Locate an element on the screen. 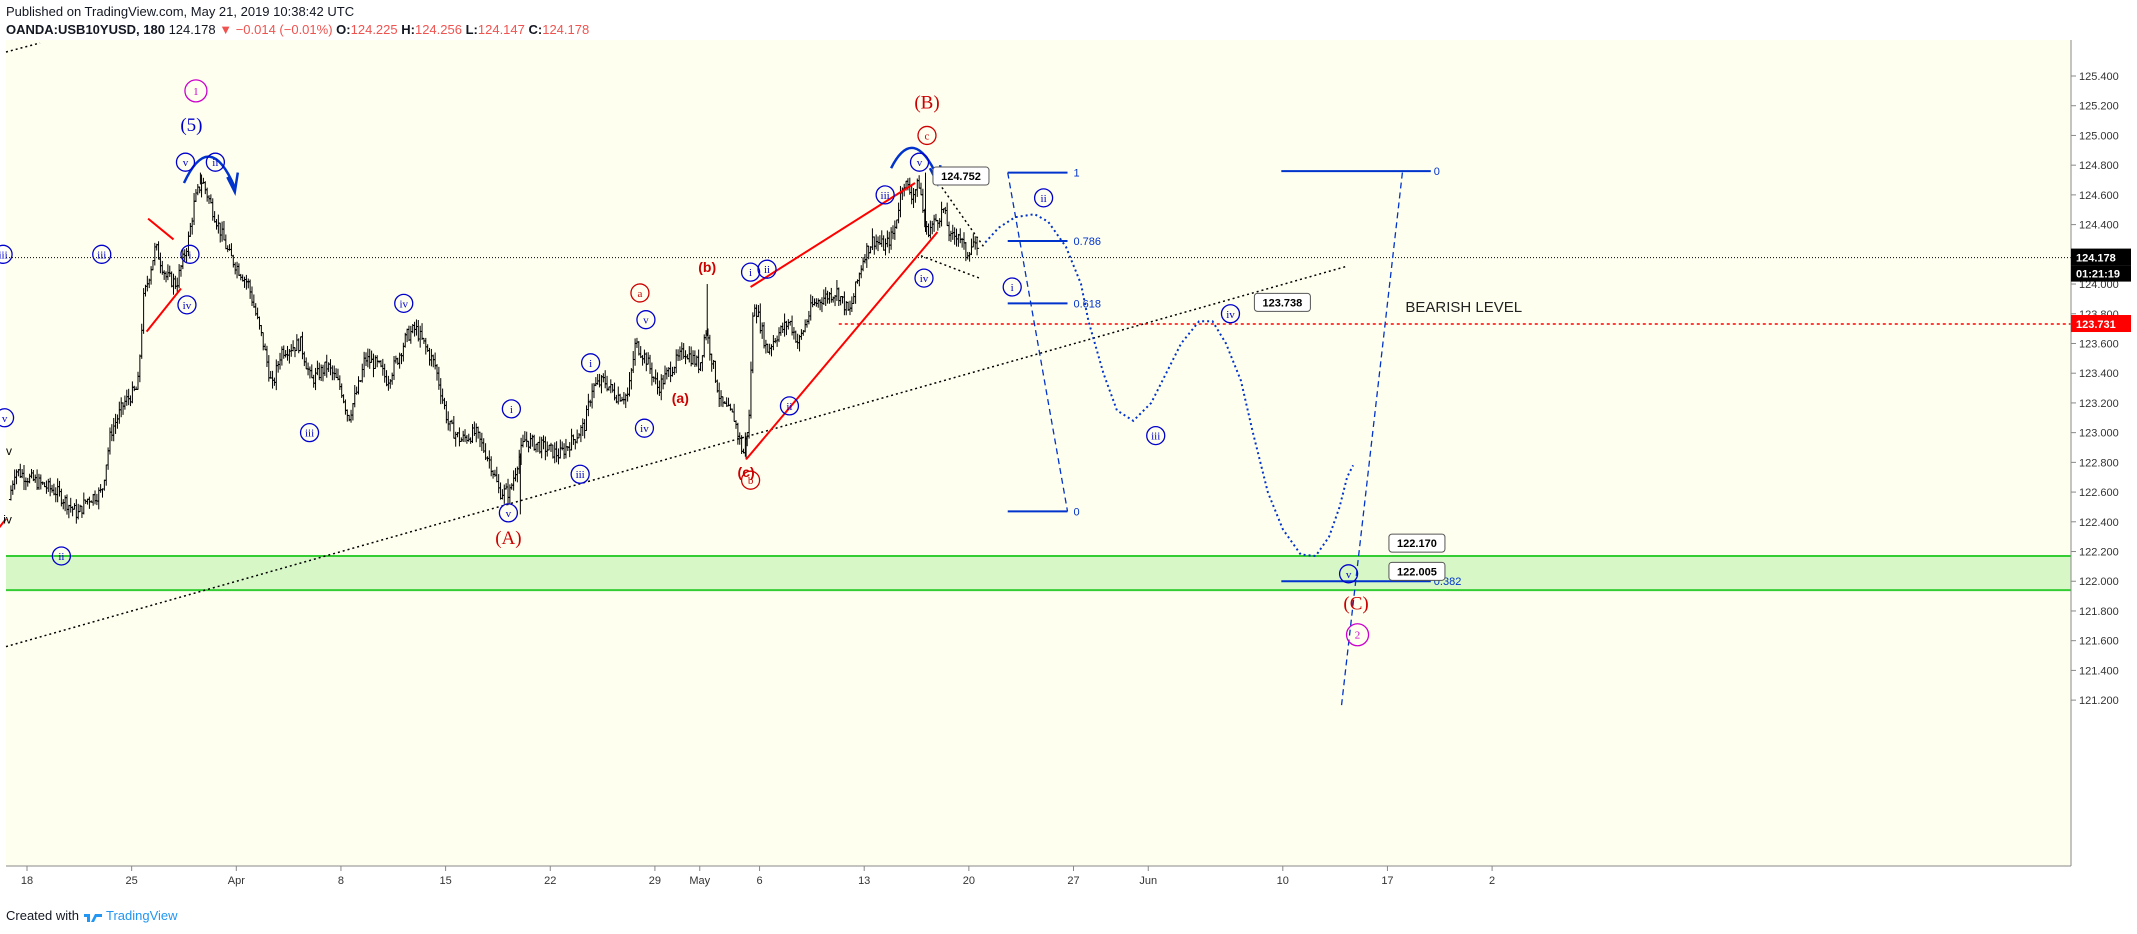  wave-label-red: (A) is located at coordinates (508, 538).